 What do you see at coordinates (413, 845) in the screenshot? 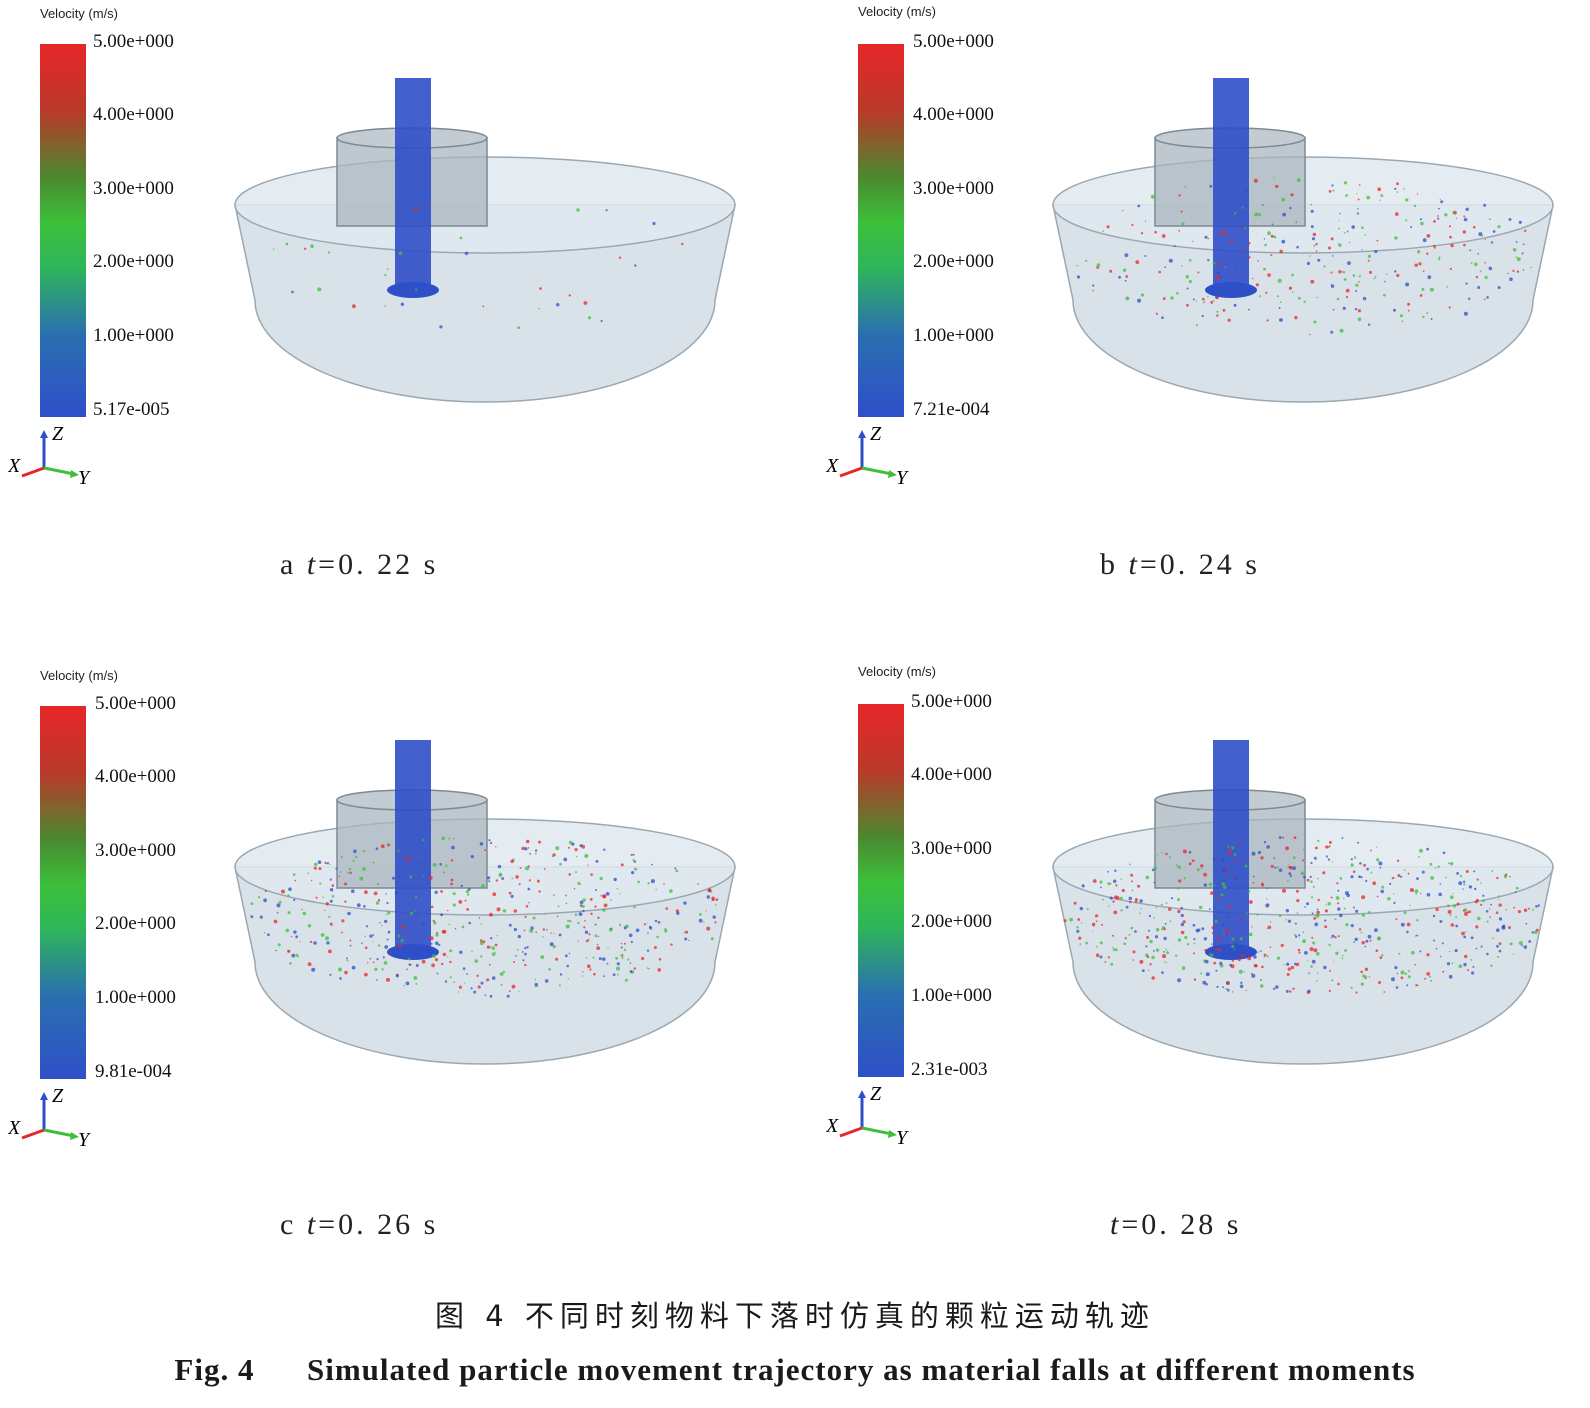
I see `particle-stream` at bounding box center [413, 845].